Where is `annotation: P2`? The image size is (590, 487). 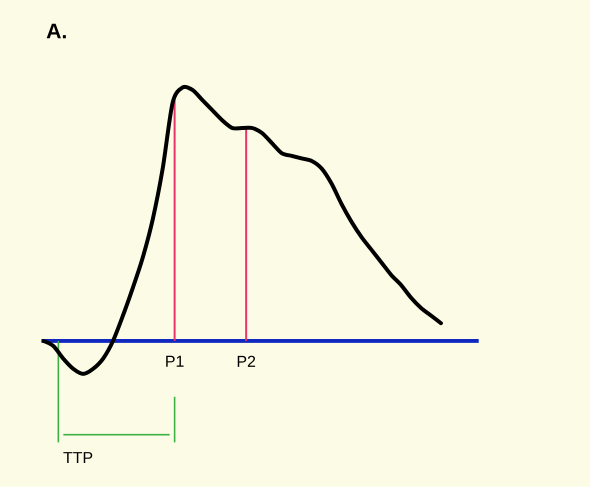
annotation: P2 is located at coordinates (247, 361).